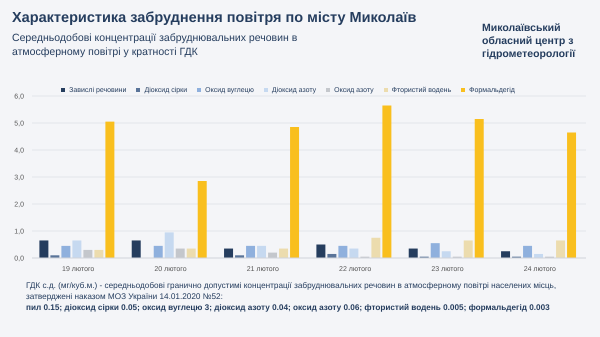  I want to click on text: пил 0.15; діоксид сірки 0.05; оксид вуглецю 3; діоксид азоту 0.04; оксид азоту 0.06; фтористий водень 0.005; формальдегід 0.003, so click(288, 307).